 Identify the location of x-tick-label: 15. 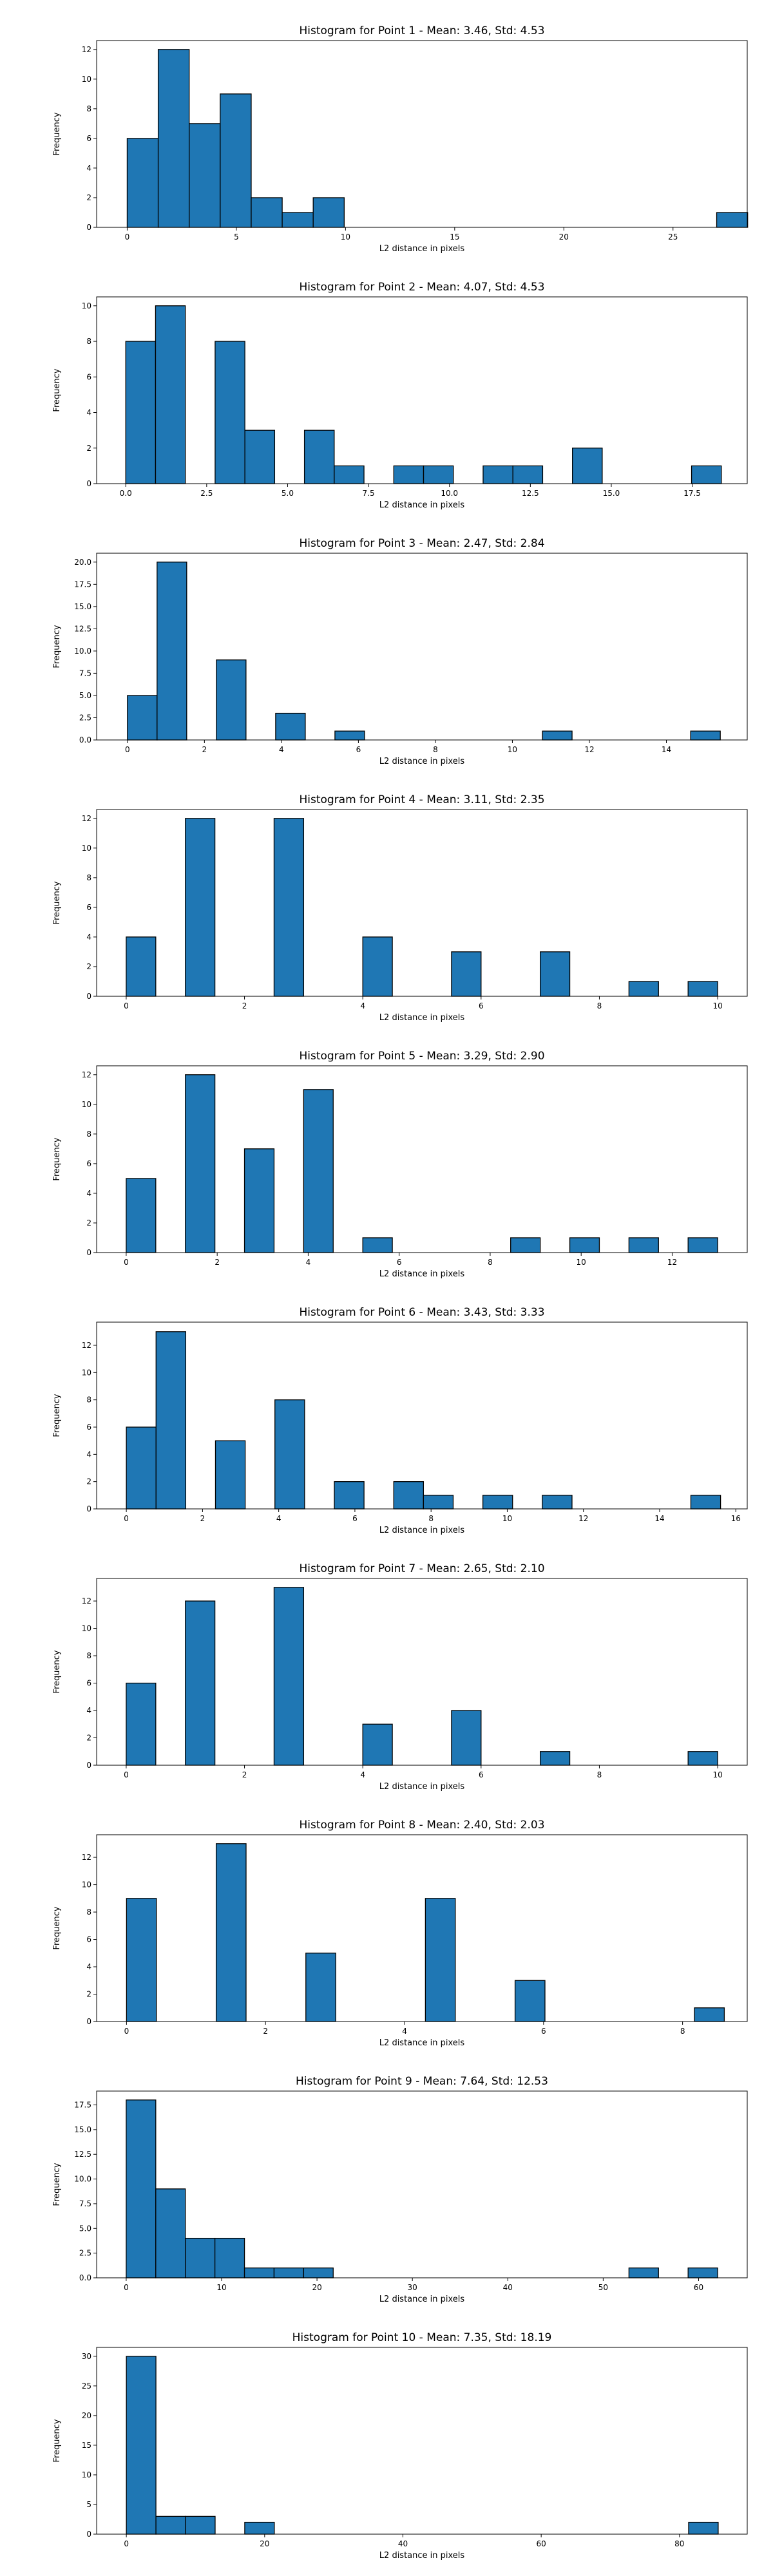
(454, 237).